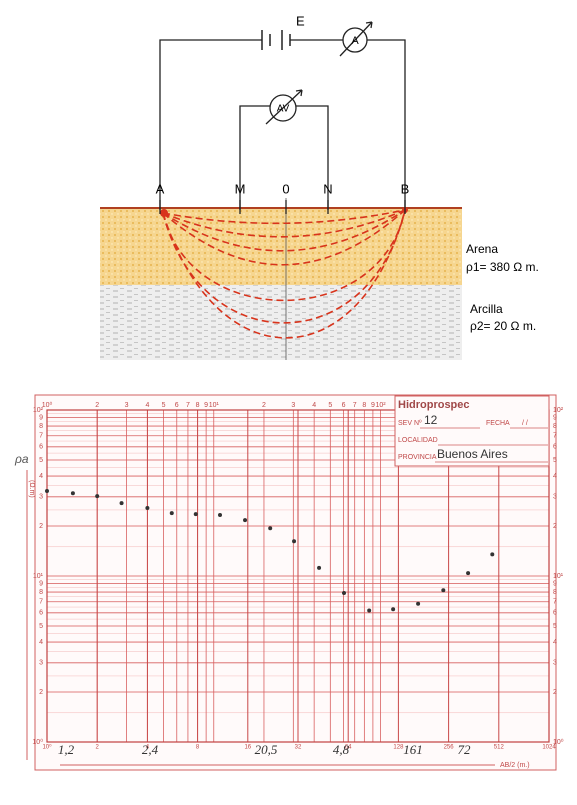 The width and height of the screenshot is (577, 805). I want to click on x-tick-label: 16, so click(247, 748).